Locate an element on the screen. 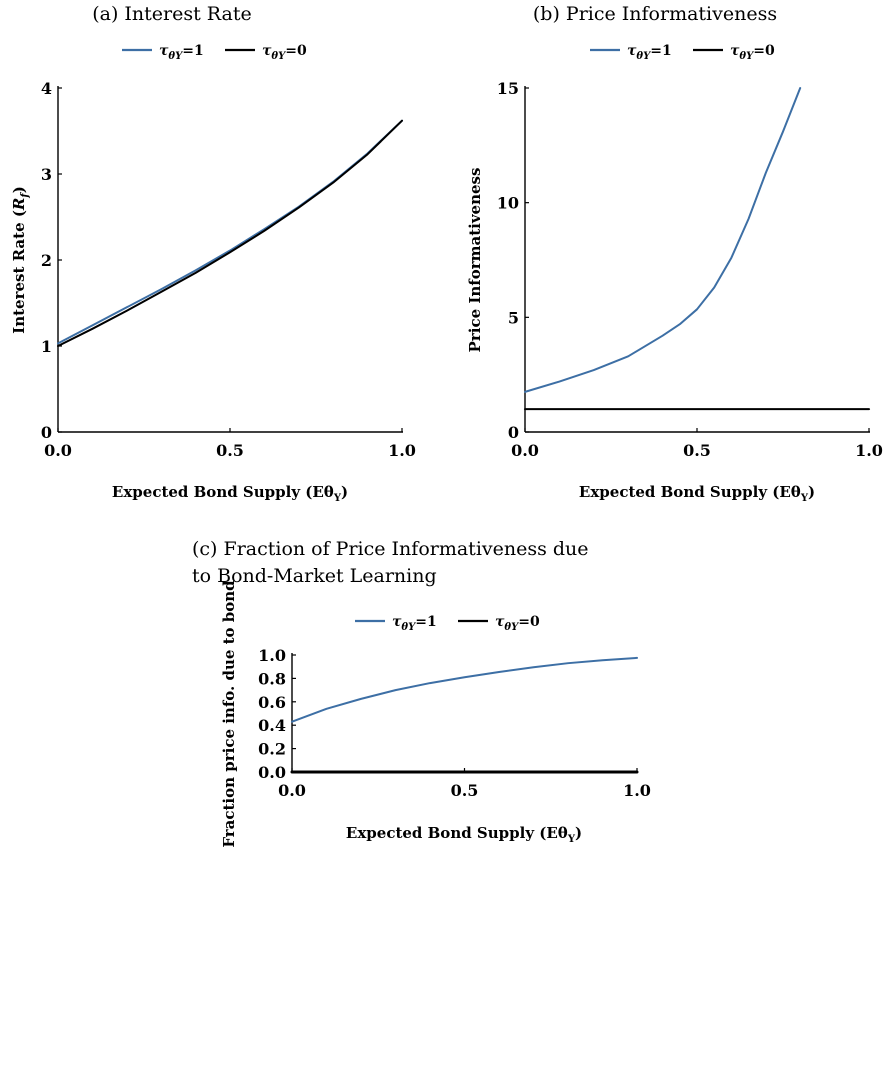  y-tick-label-c-2: 0.4 is located at coordinates (272, 725).